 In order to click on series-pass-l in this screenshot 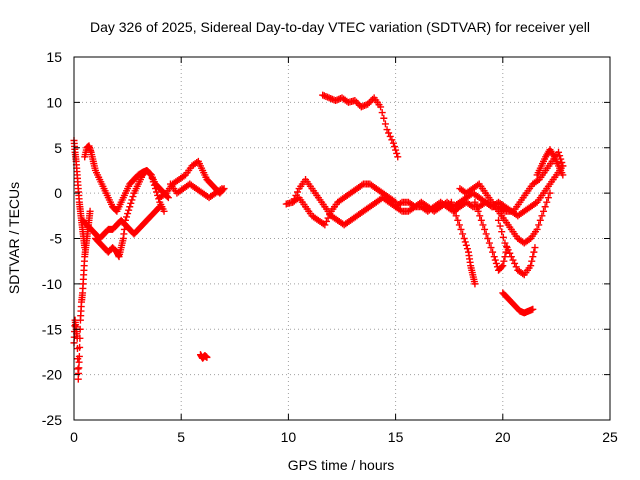, I will do `click(491, 236)`.